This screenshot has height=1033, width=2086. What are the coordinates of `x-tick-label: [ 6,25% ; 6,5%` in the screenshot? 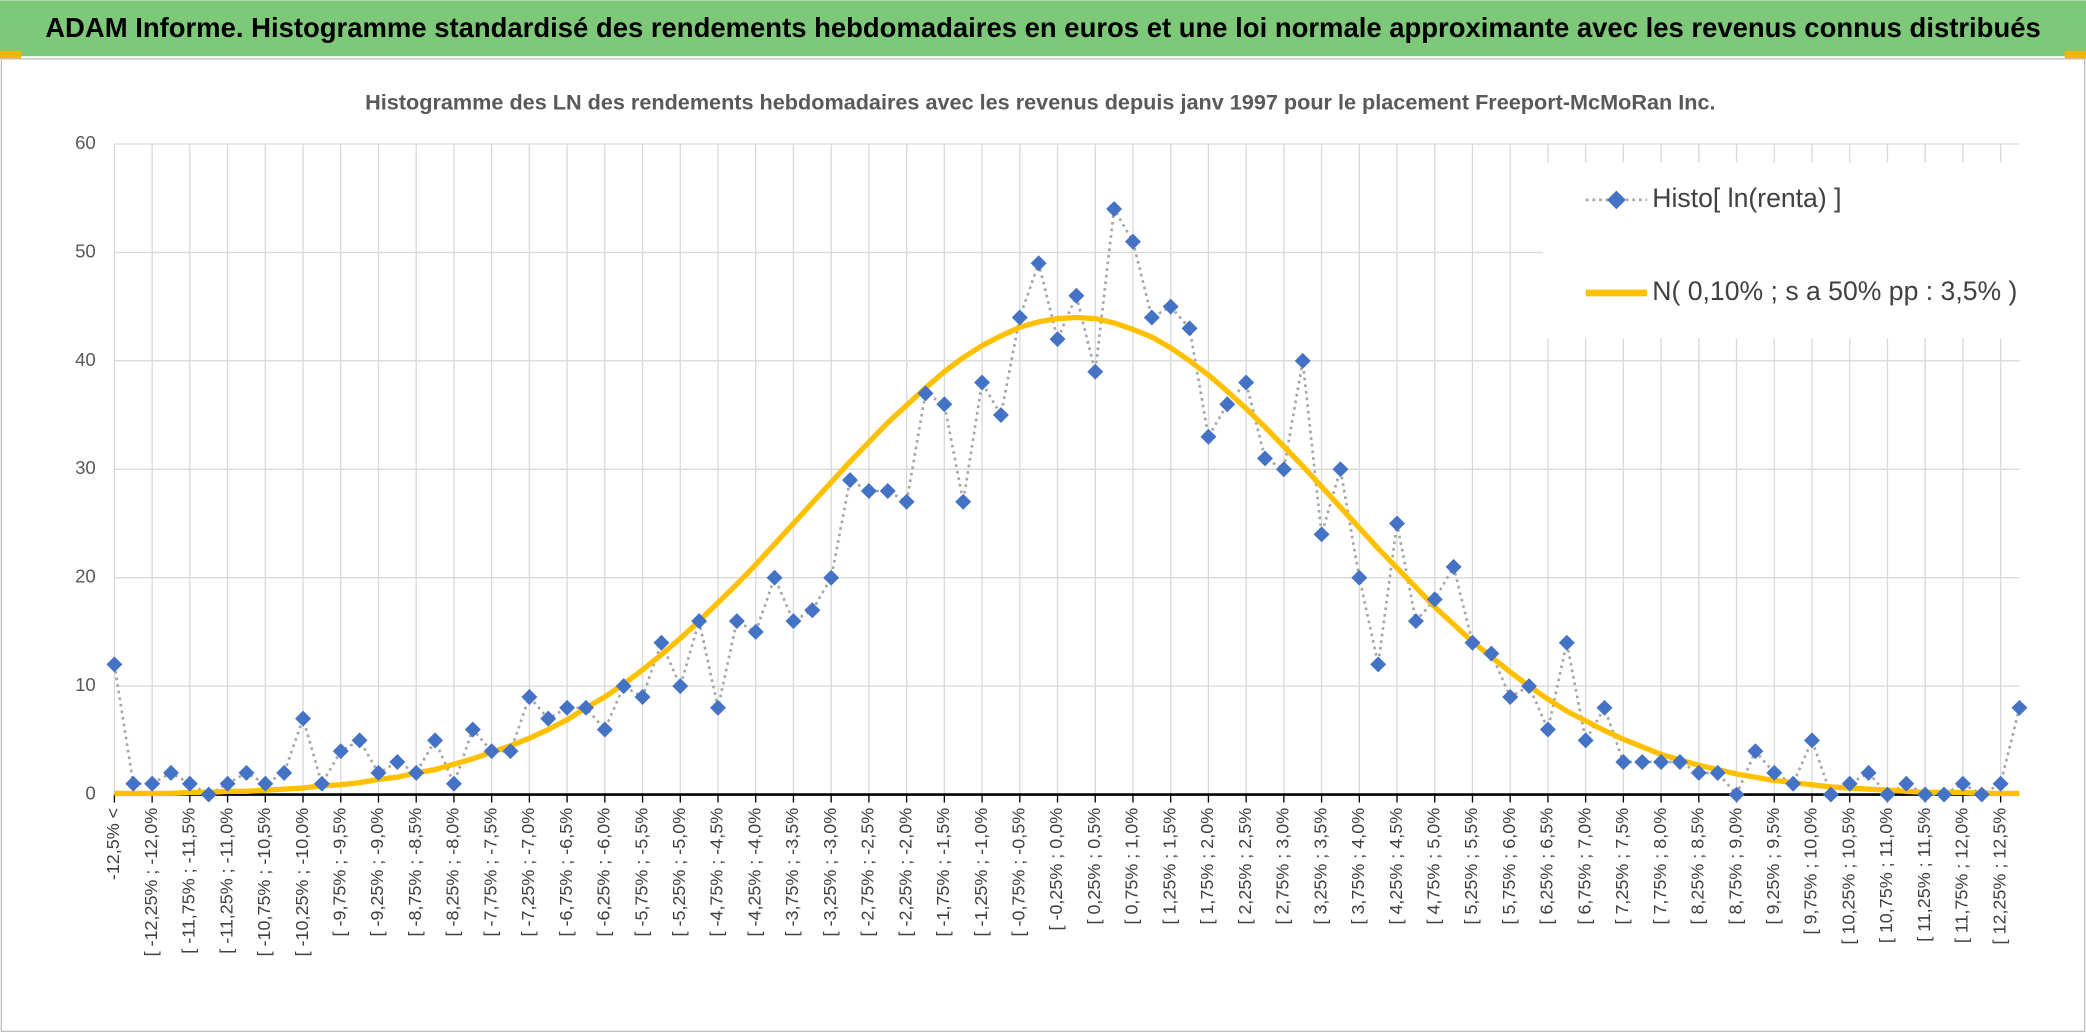 It's located at (1547, 866).